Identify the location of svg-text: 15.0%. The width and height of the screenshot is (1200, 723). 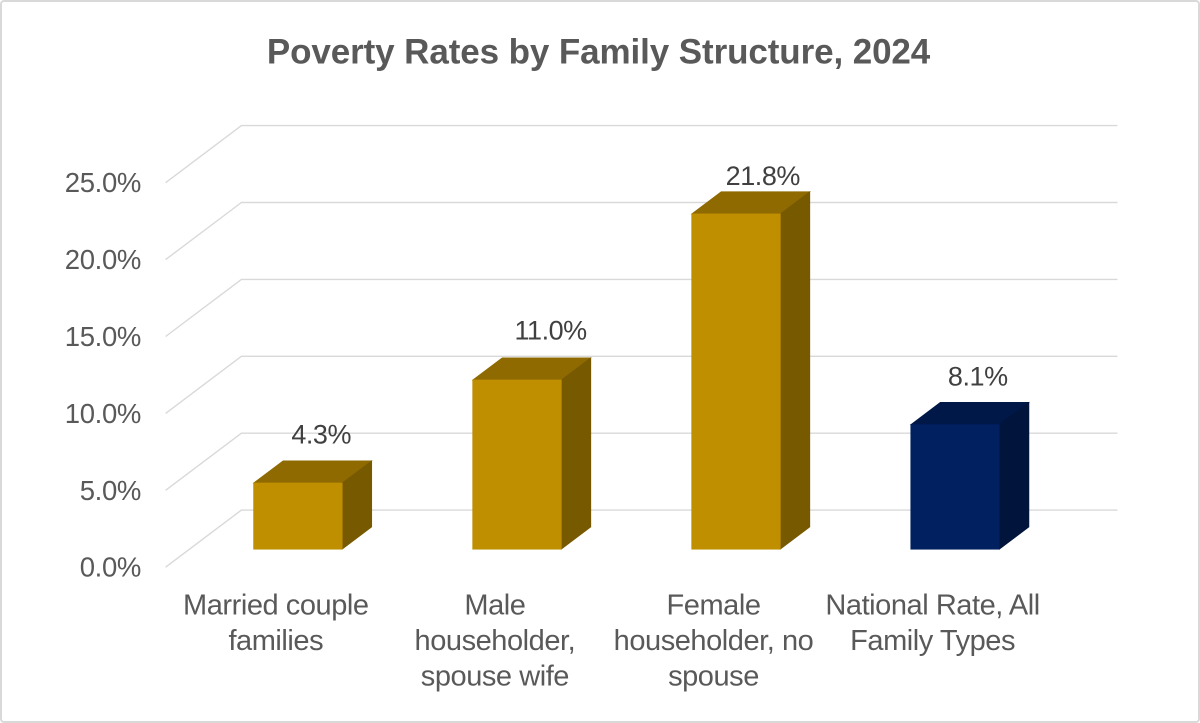
(103, 336).